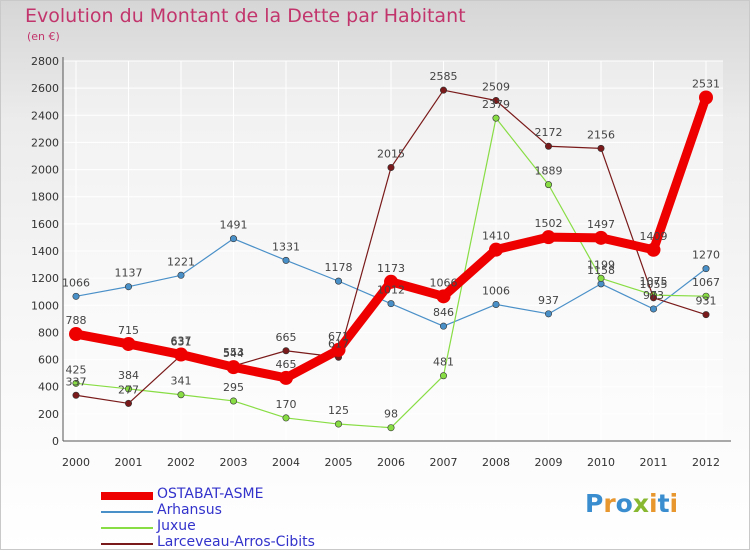 This screenshot has width=750, height=550. I want to click on y-tick-label: 400, so click(48, 387).